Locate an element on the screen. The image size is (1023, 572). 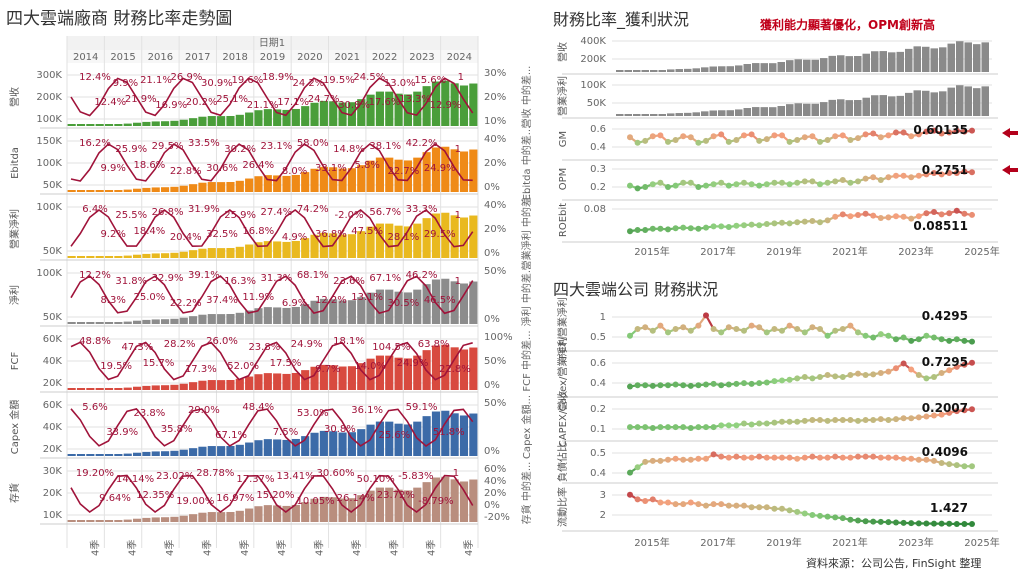
data-label-0-0: 12.4% is located at coordinates (95, 77).